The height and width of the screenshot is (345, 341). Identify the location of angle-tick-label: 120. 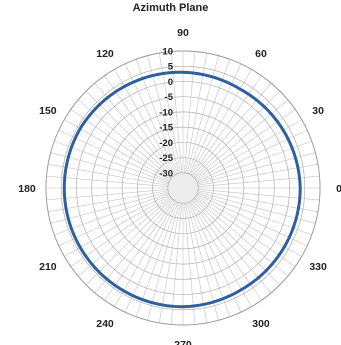
(105, 54).